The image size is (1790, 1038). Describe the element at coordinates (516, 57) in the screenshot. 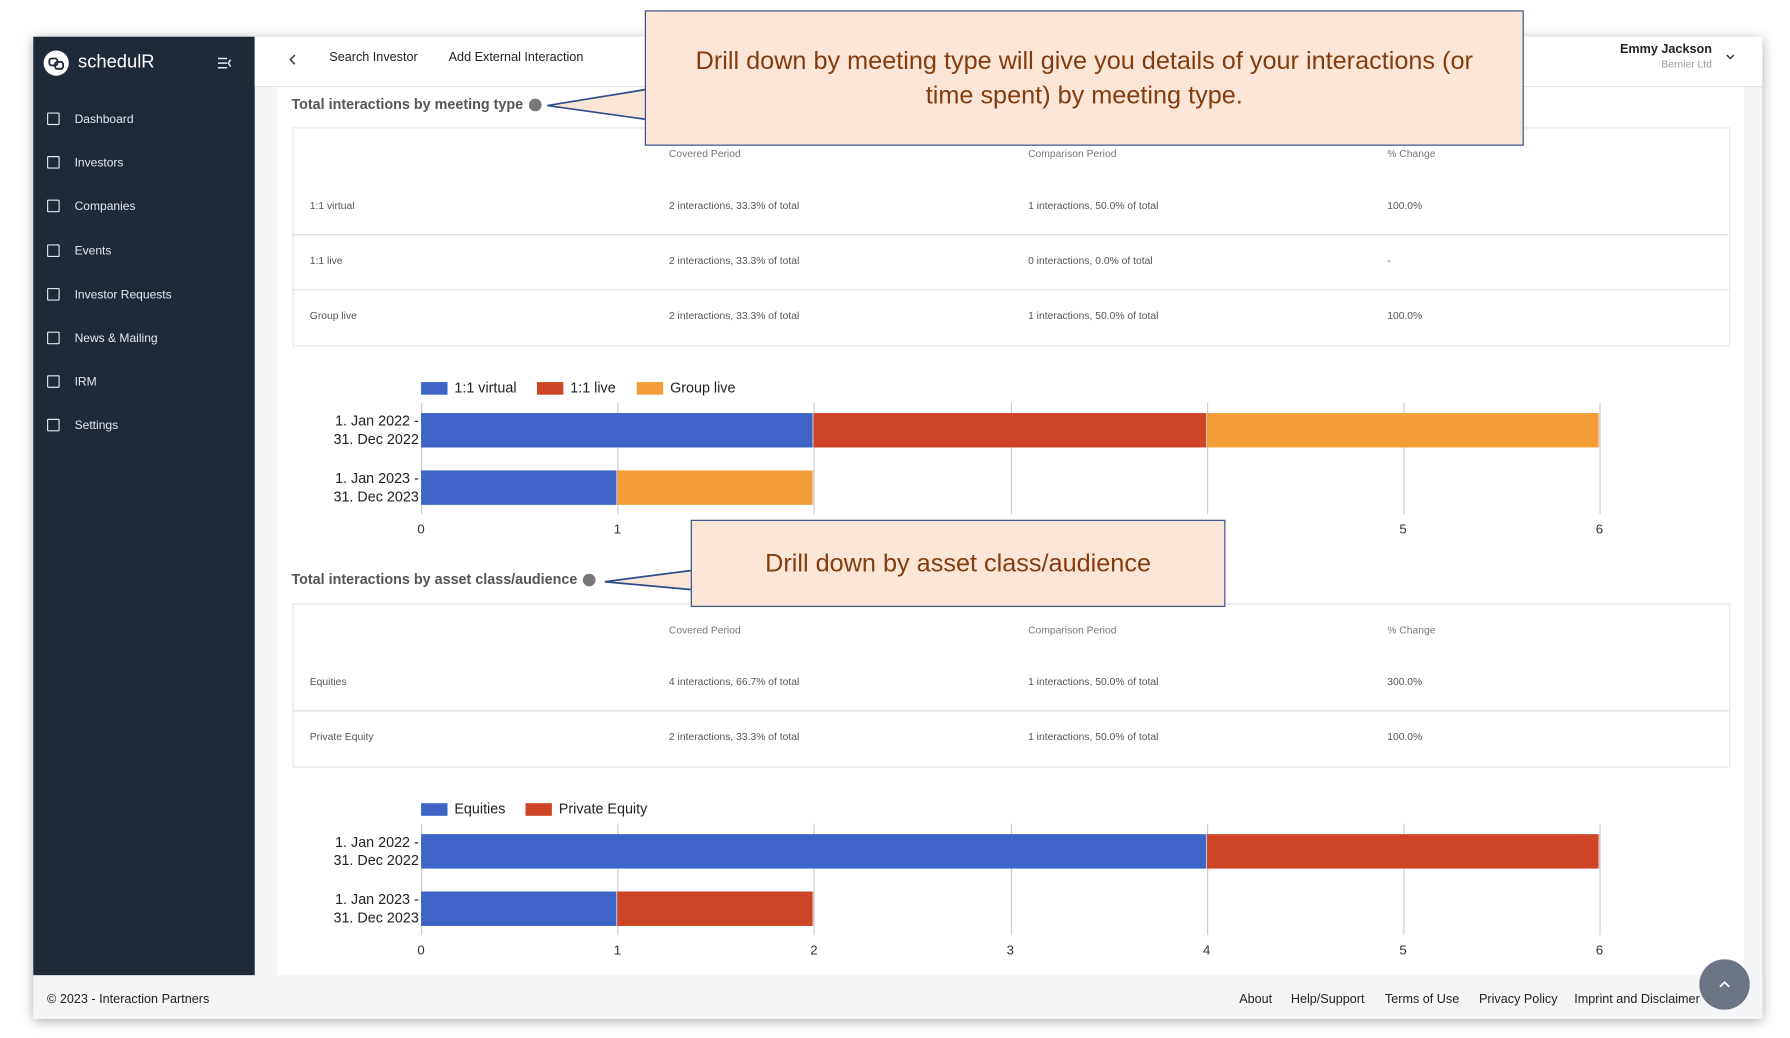

I see `top-link: Add External Interaction` at that location.